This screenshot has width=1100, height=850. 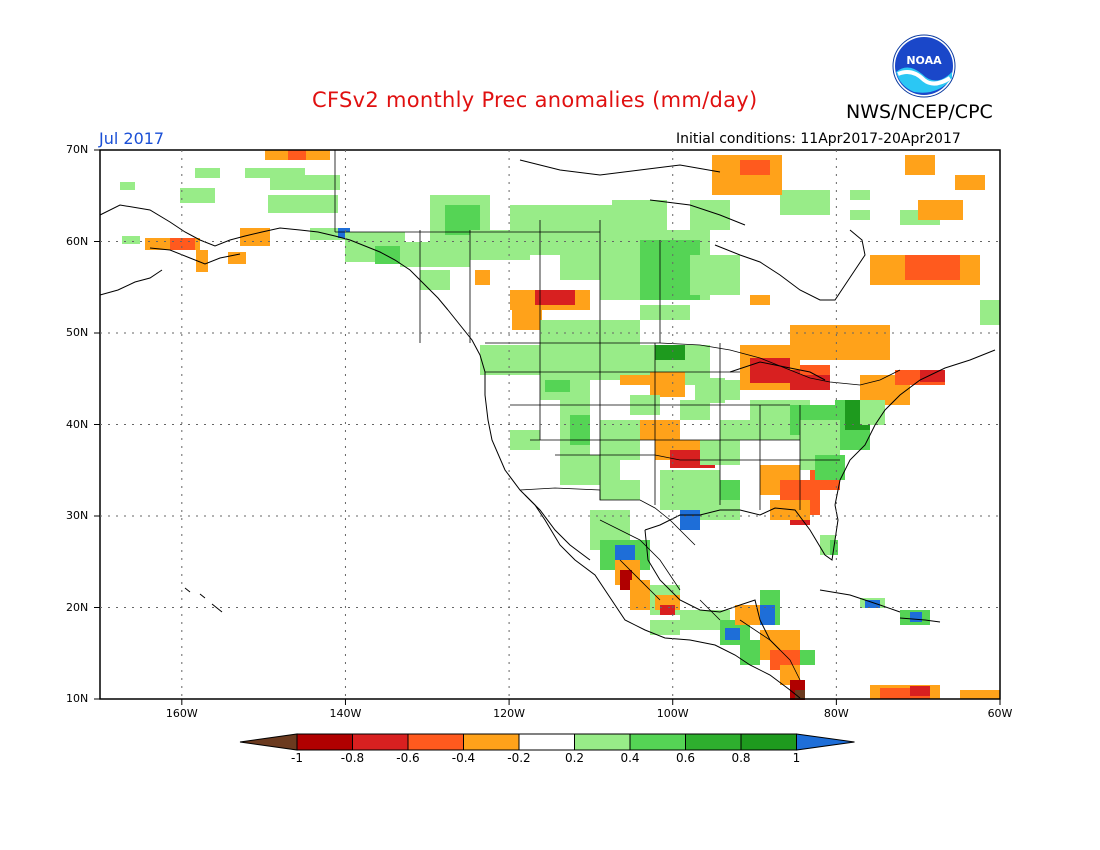 What do you see at coordinates (770, 650) in the screenshot?
I see `central-america` at bounding box center [770, 650].